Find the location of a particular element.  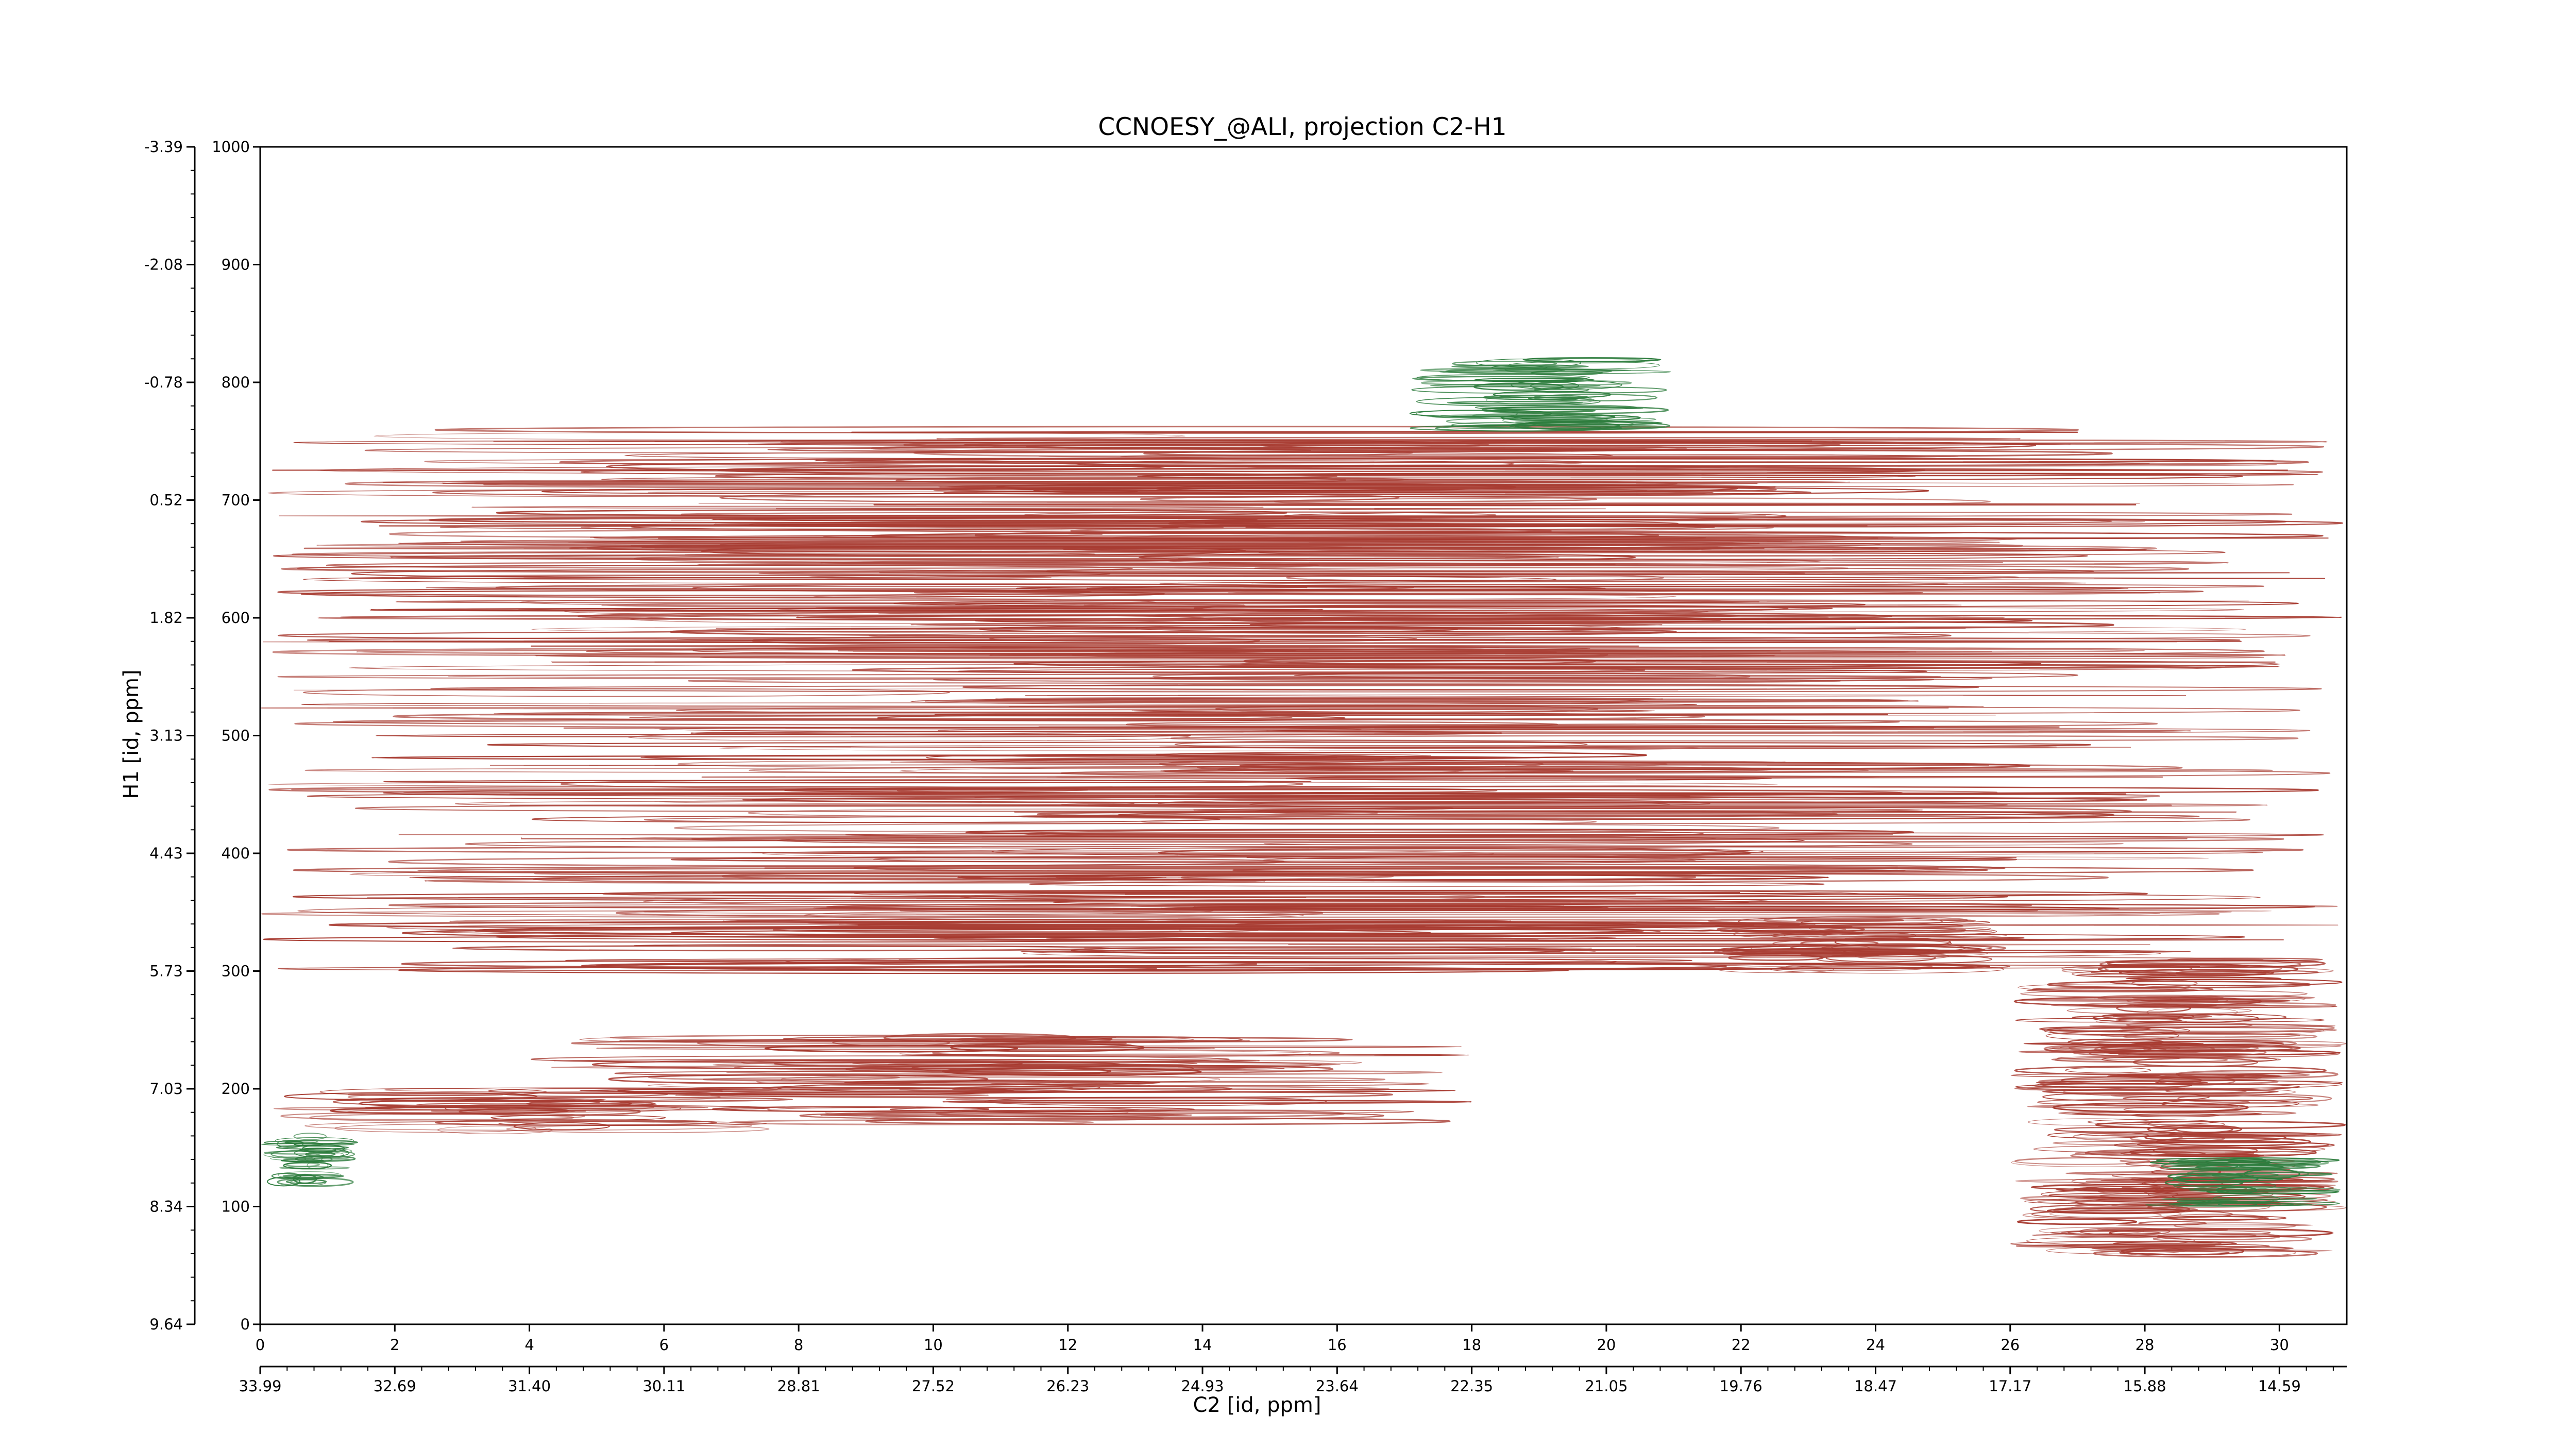

y-index-tick-label: 1000 is located at coordinates (231, 147).